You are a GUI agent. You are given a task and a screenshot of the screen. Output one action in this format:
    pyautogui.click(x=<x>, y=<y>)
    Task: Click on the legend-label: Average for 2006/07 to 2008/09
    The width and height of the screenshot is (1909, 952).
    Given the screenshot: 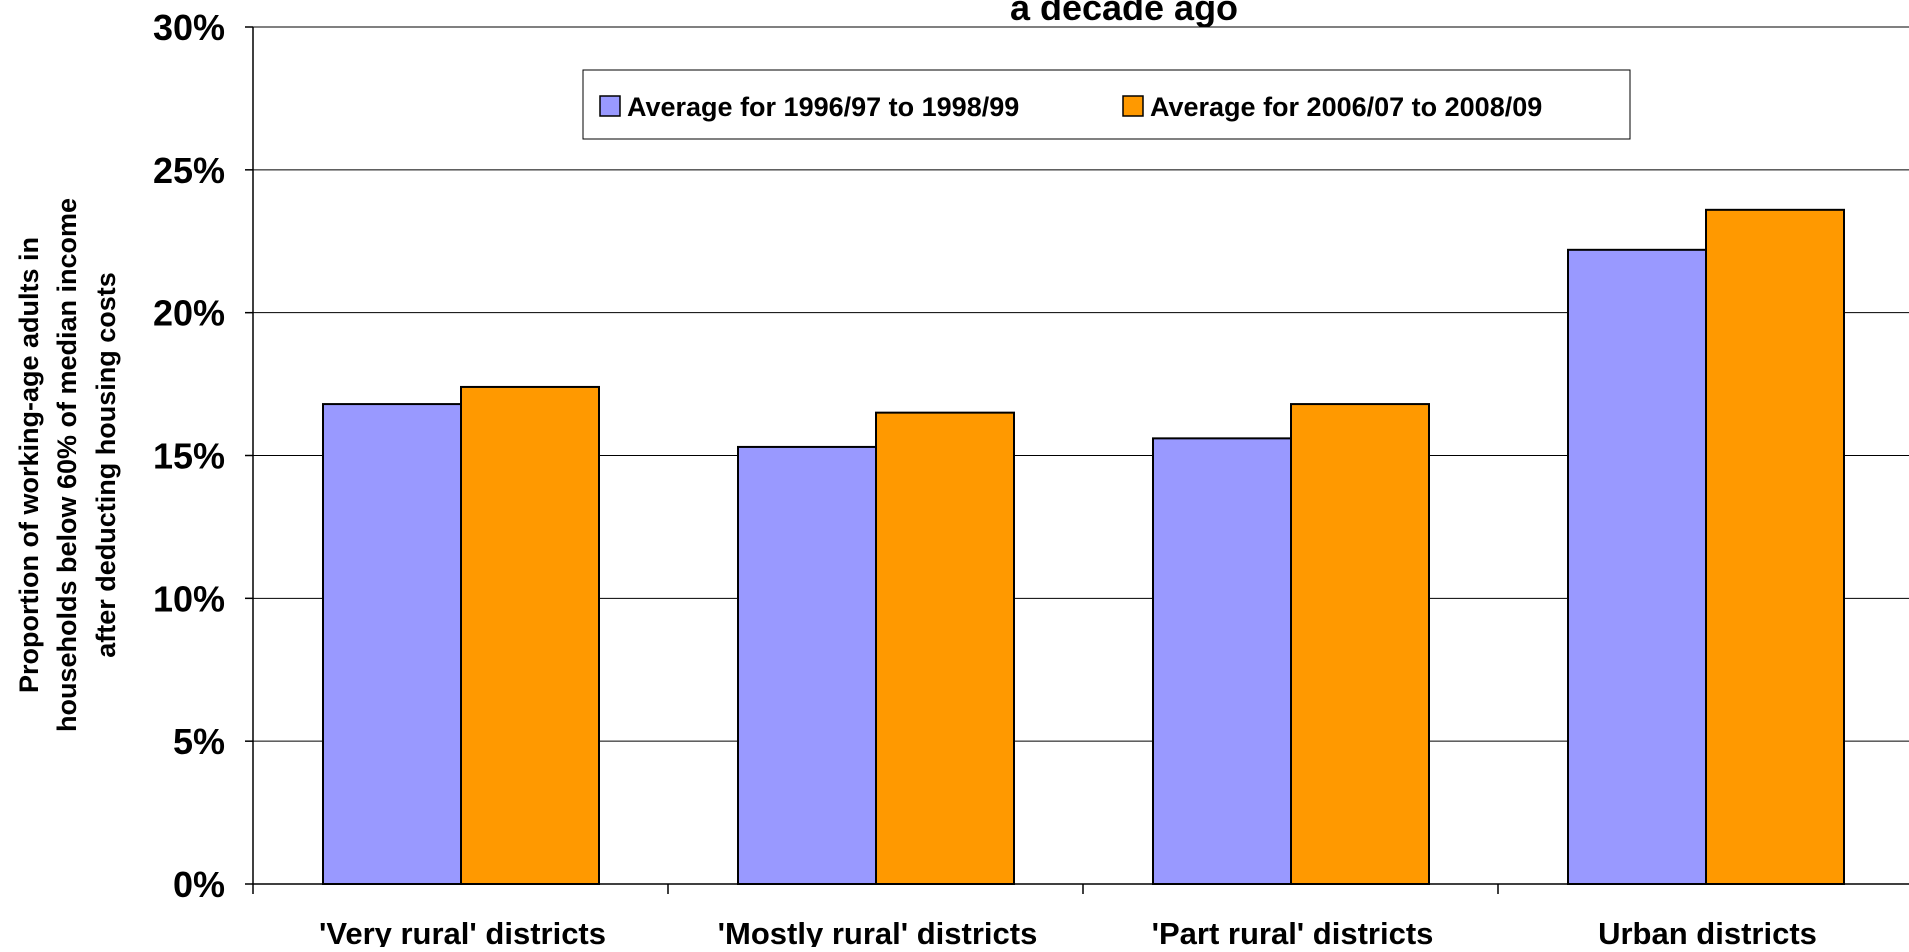 What is the action you would take?
    pyautogui.click(x=1346, y=107)
    